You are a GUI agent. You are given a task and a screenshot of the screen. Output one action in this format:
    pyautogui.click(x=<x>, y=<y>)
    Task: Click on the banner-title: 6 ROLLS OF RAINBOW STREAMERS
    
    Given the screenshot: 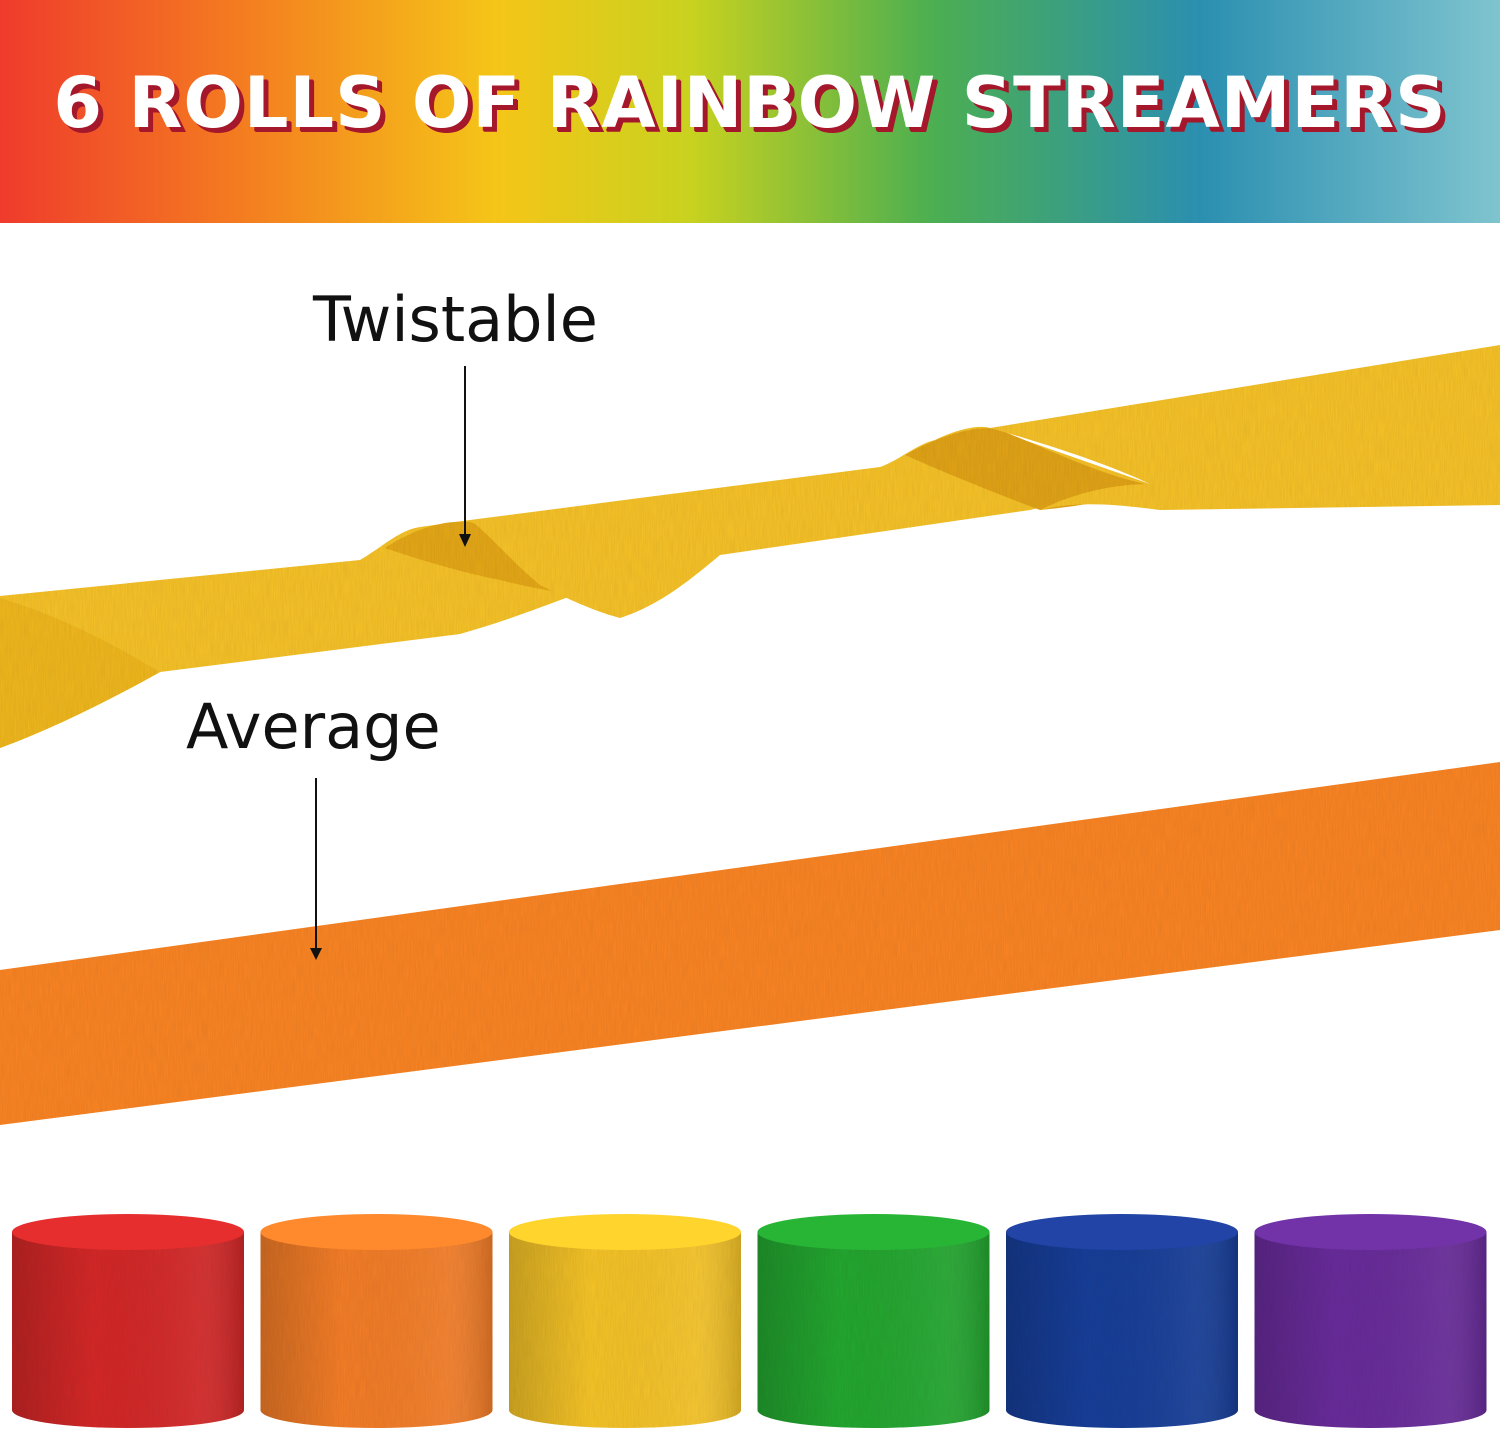 What is the action you would take?
    pyautogui.click(x=750, y=103)
    